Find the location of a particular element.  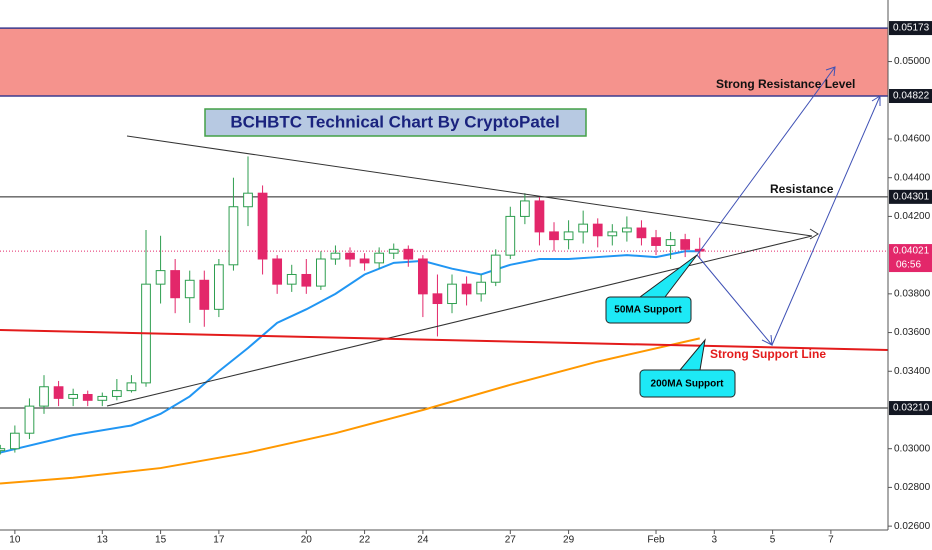

x-tick-label: 17 is located at coordinates (219, 540).